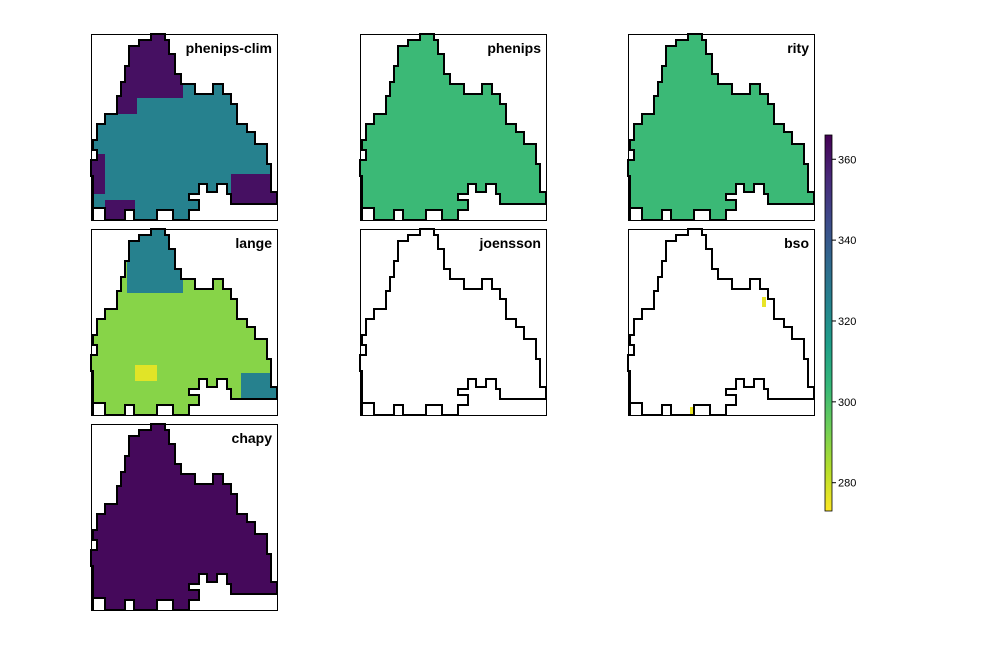 This screenshot has width=1008, height=648. I want to click on panel-joensson: joensson, so click(453, 322).